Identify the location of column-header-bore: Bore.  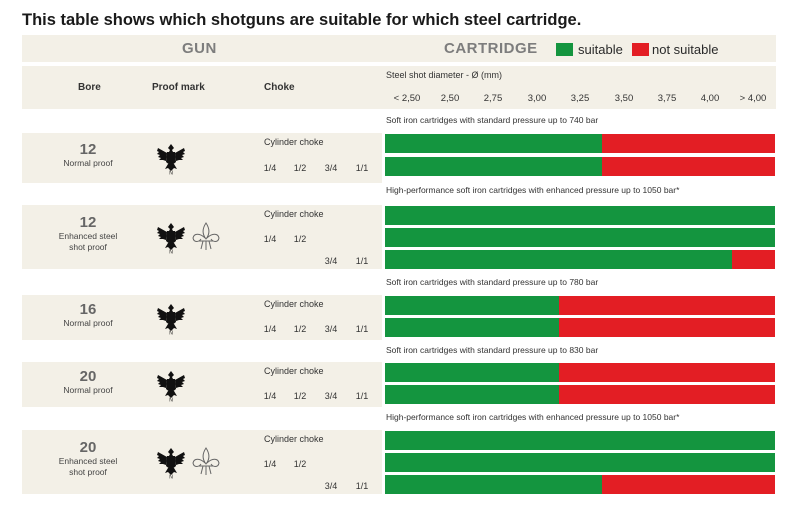
(89, 87).